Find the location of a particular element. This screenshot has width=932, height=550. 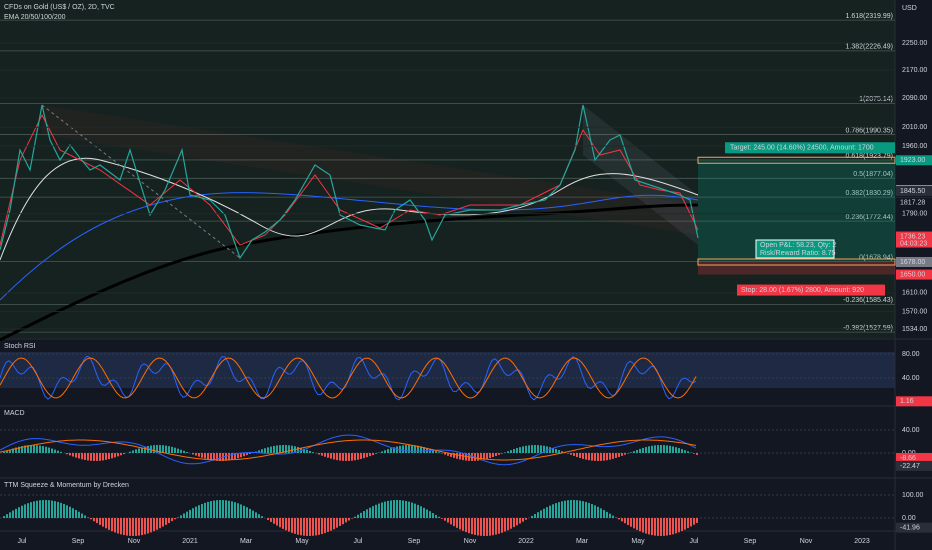

pane-badge is located at coordinates (914, 465).